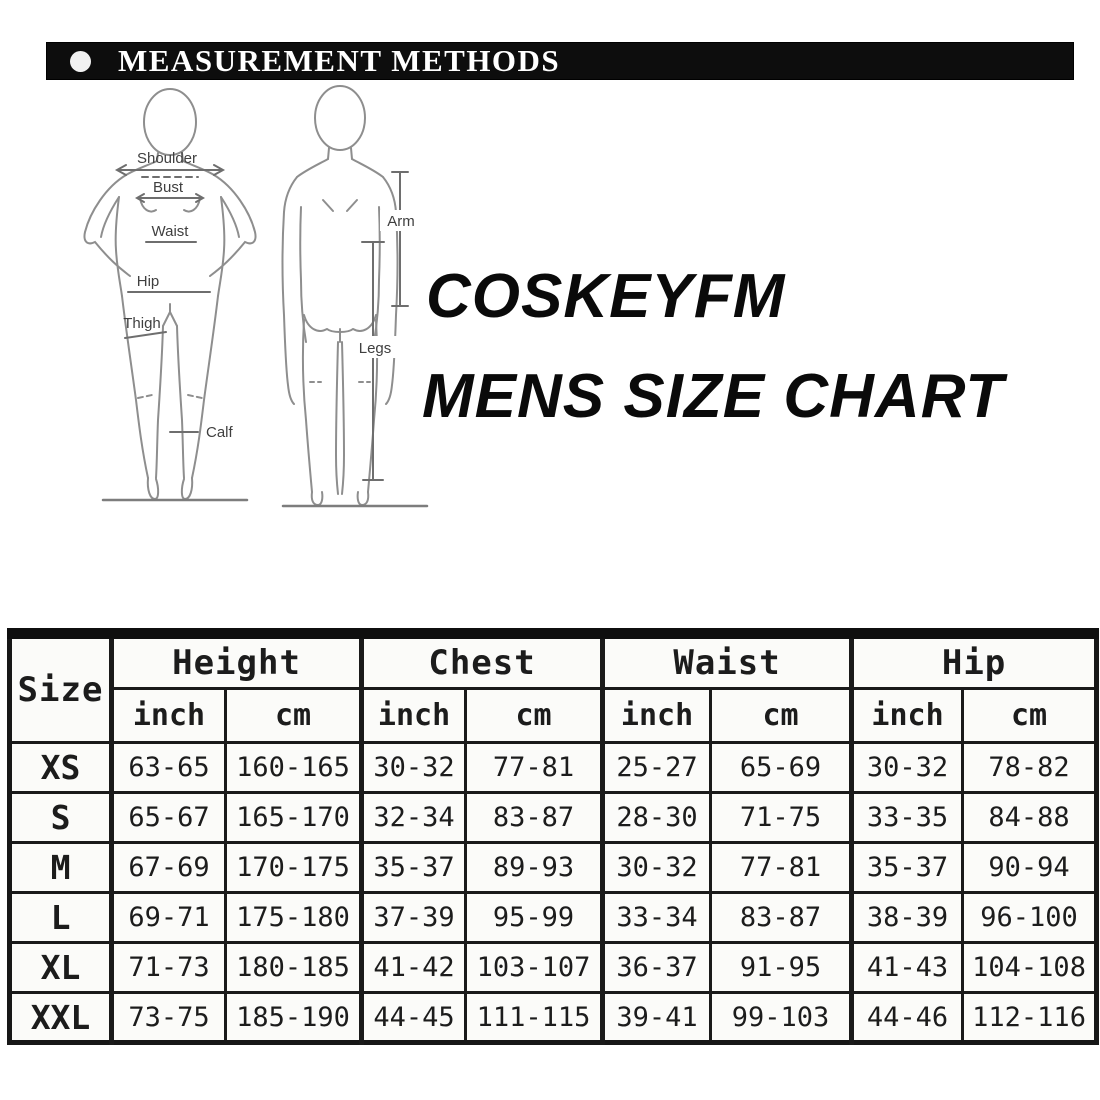 This screenshot has height=1100, width=1100. Describe the element at coordinates (1030, 967) in the screenshot. I see `measurement-cell: 104-108` at that location.